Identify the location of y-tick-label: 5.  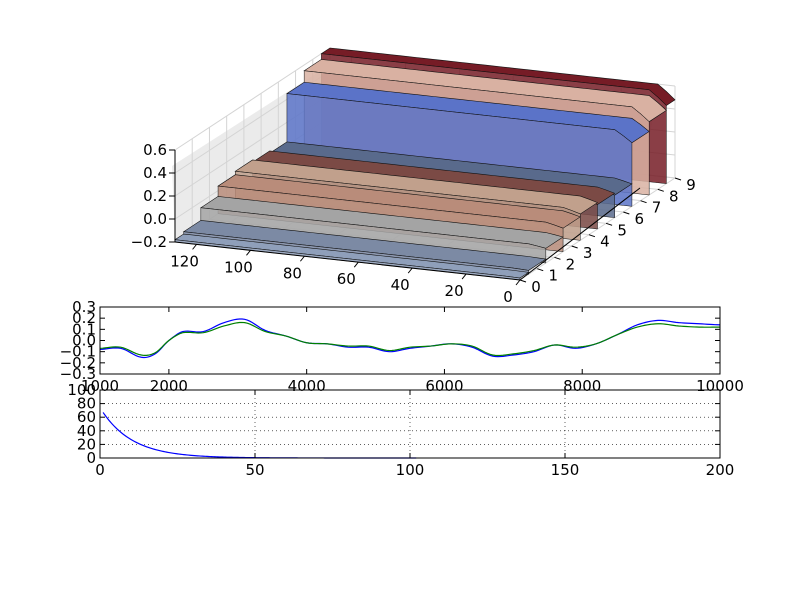
(622, 230).